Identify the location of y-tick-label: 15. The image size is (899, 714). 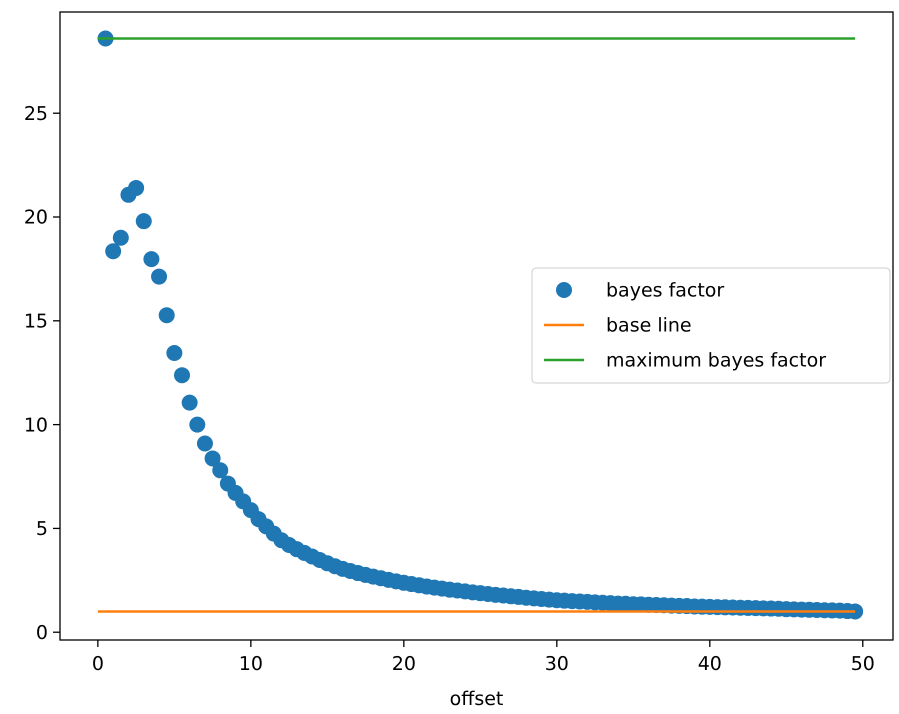
(36, 321).